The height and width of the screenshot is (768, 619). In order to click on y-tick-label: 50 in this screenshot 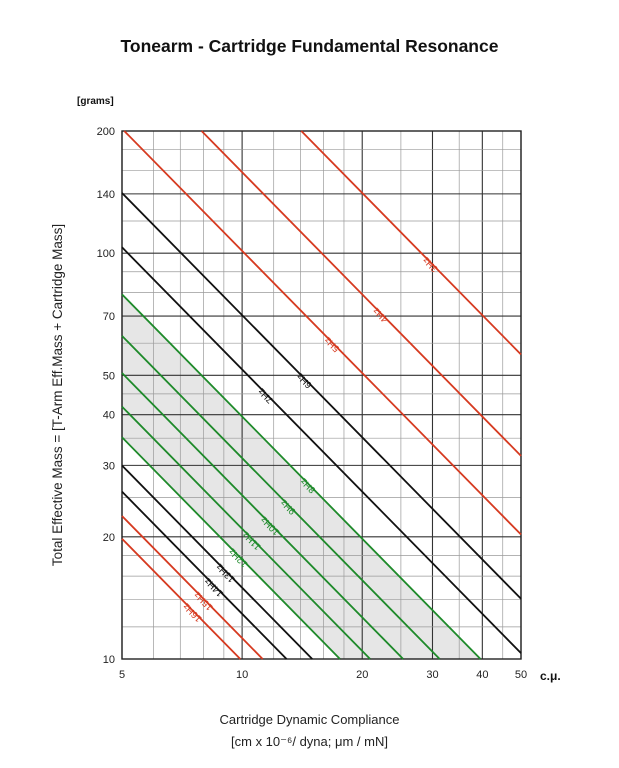, I will do `click(109, 376)`.